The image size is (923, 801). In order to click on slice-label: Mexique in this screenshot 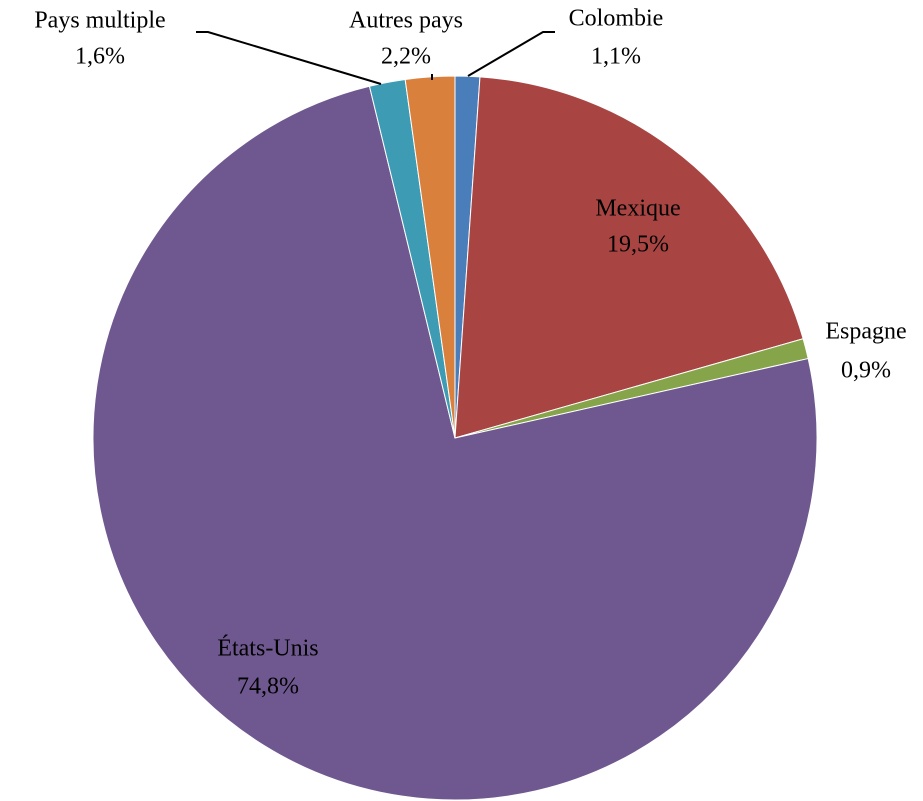, I will do `click(637, 209)`.